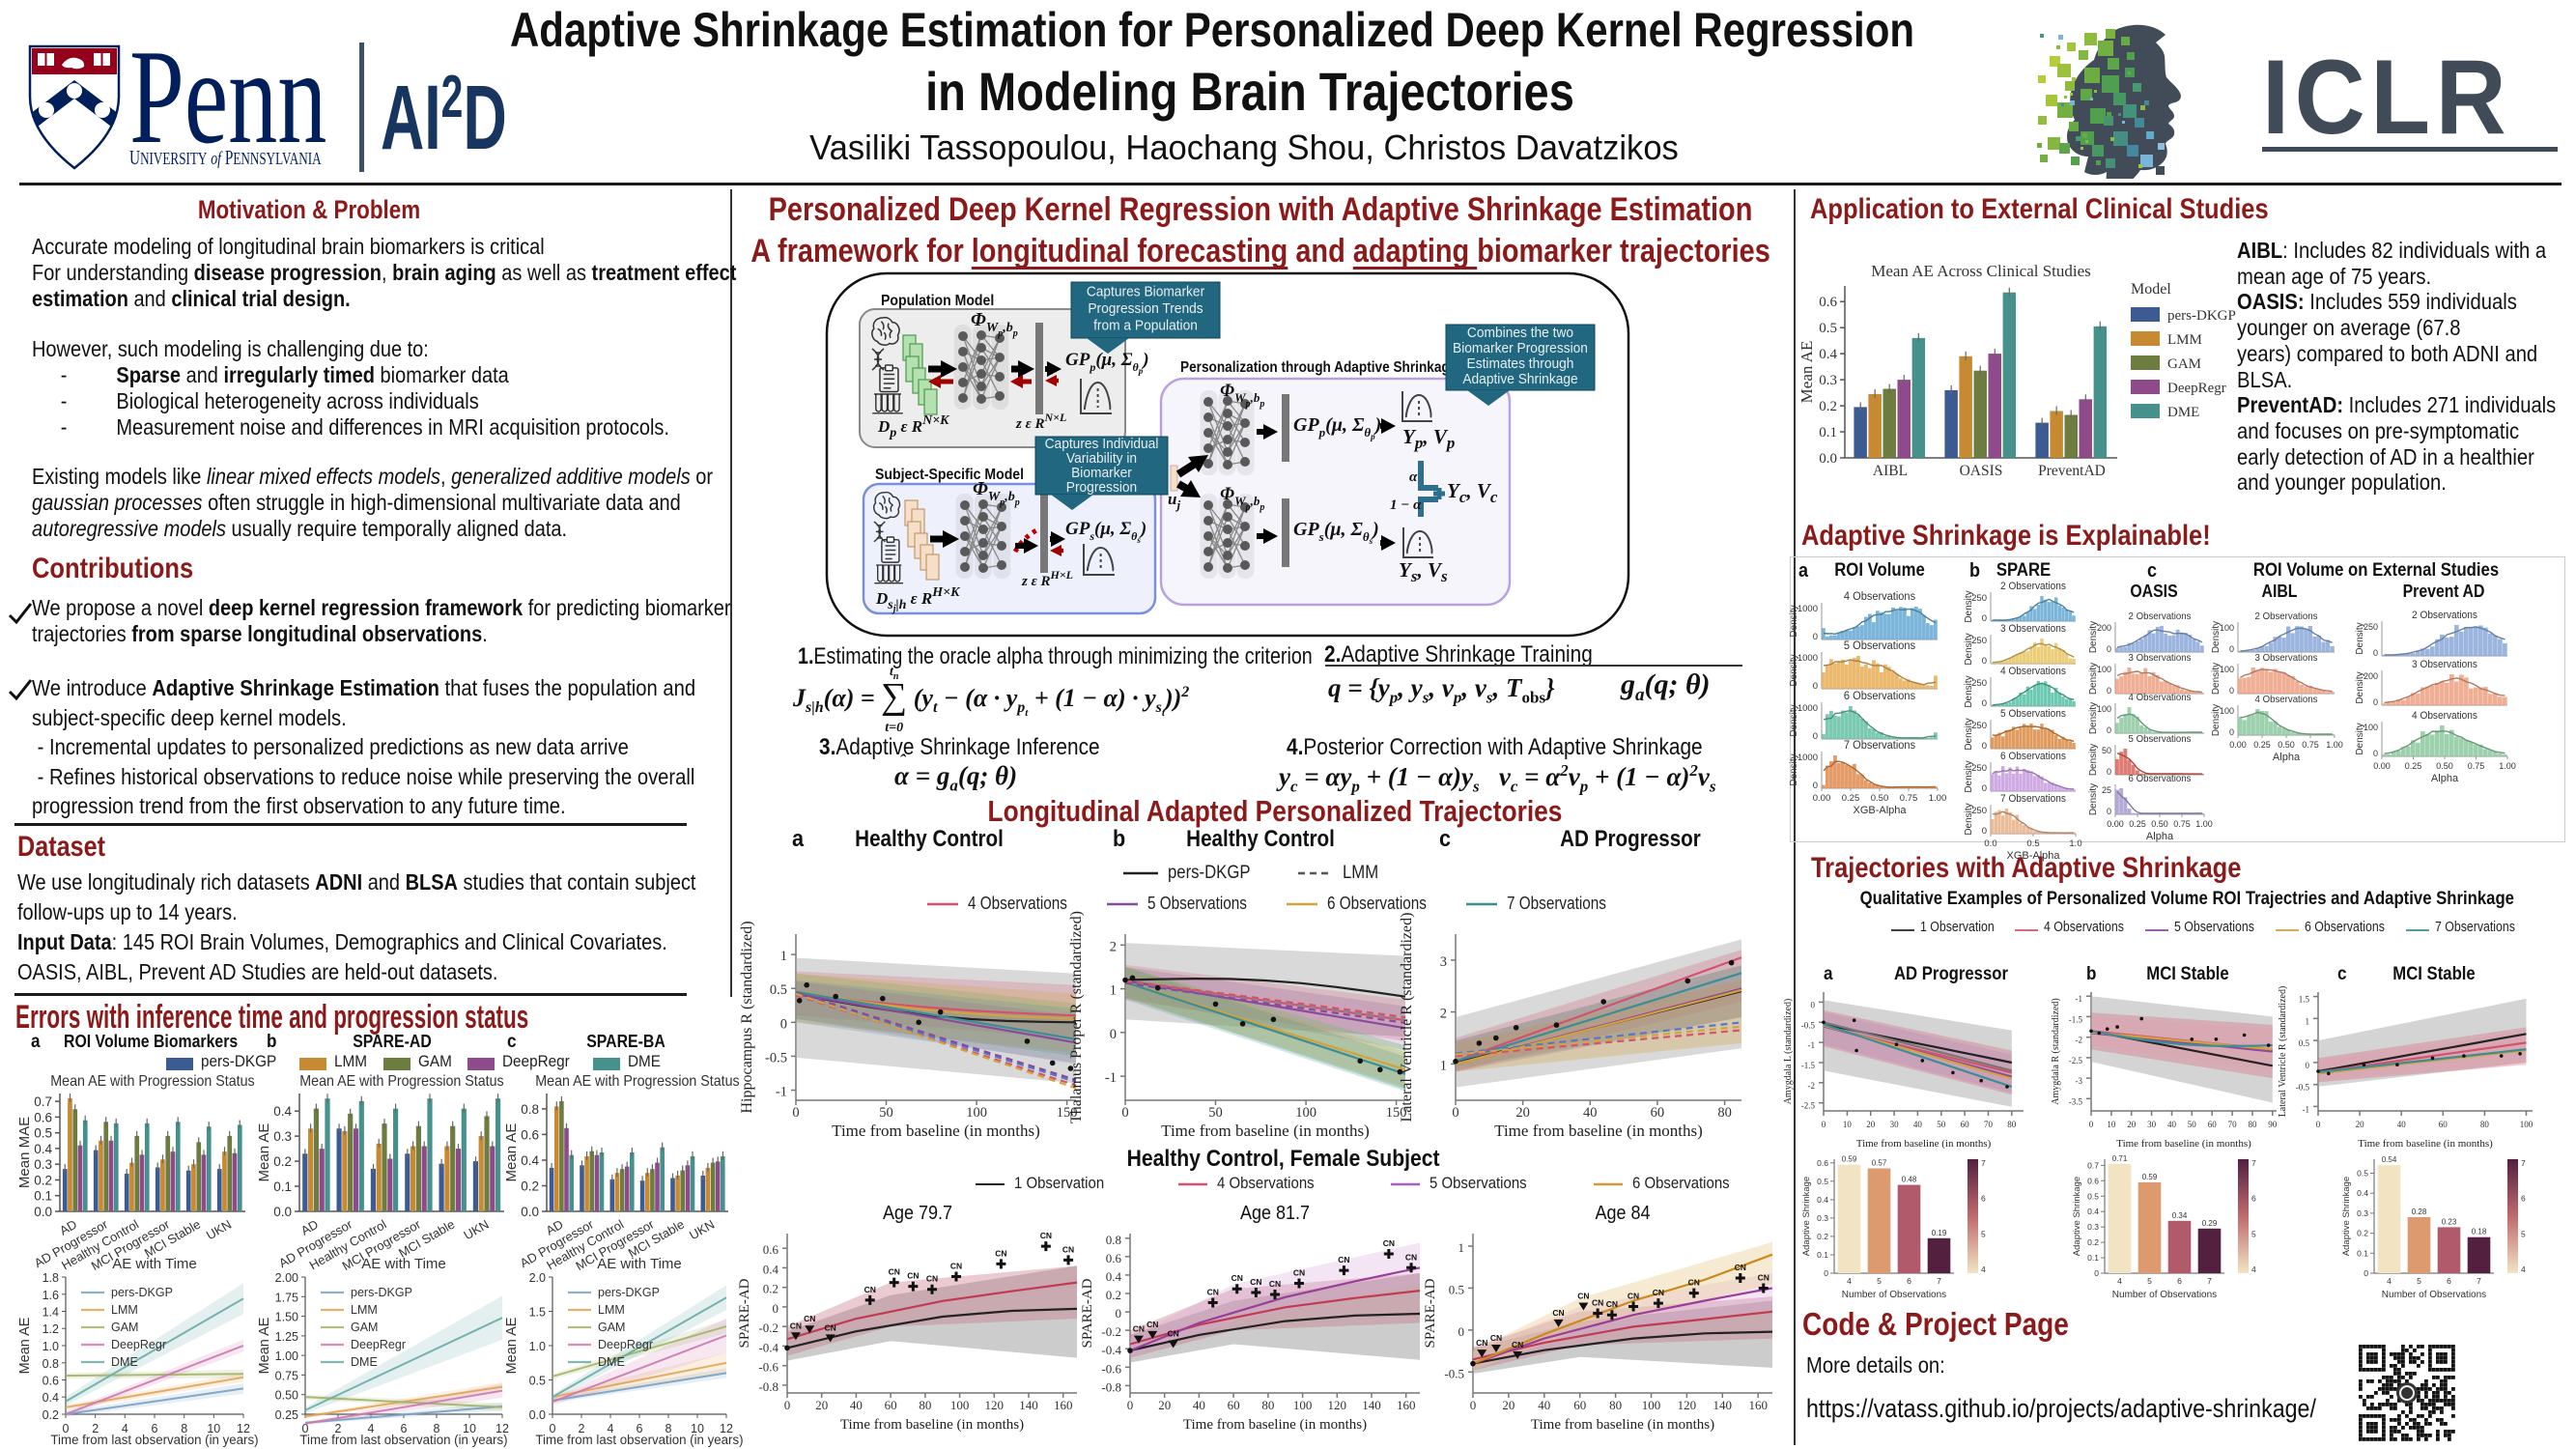 The height and width of the screenshot is (1449, 2576). What do you see at coordinates (2033, 856) in the screenshot?
I see `svg-text: XGB-Alpha` at bounding box center [2033, 856].